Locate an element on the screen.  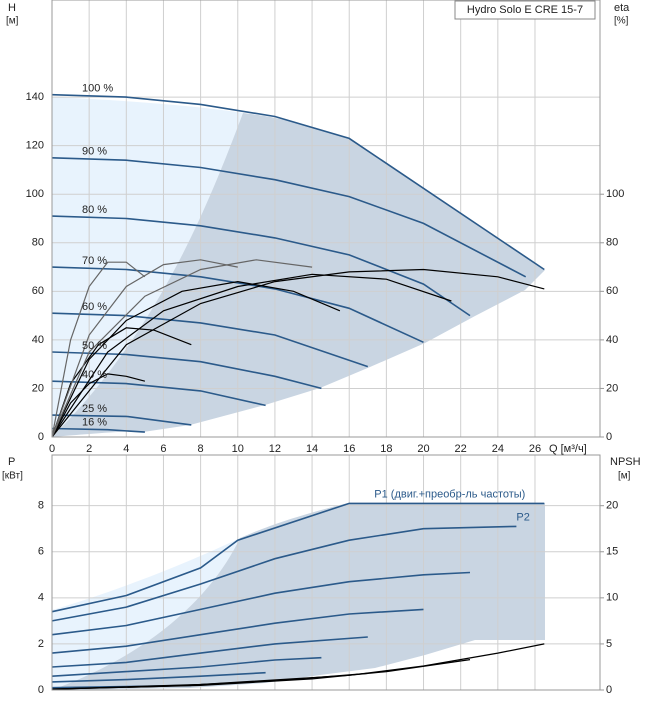
title-box is located at coordinates (525, 10).